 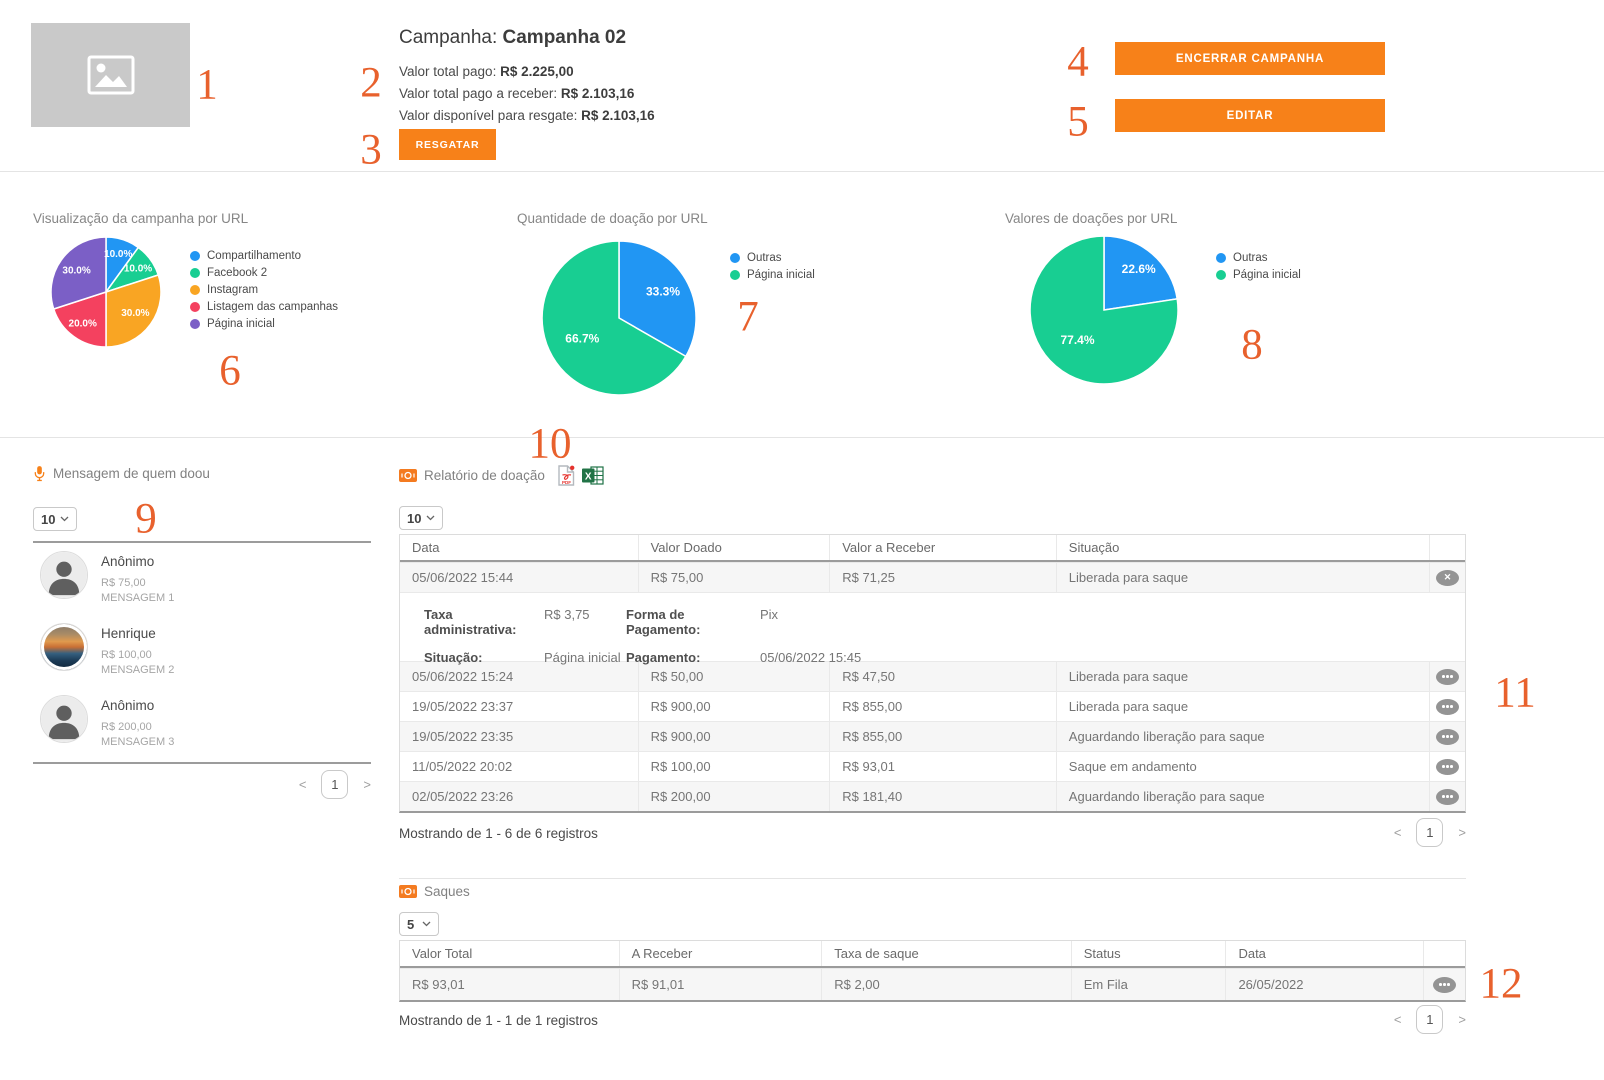 I want to click on legend-label: Outras, so click(x=764, y=257).